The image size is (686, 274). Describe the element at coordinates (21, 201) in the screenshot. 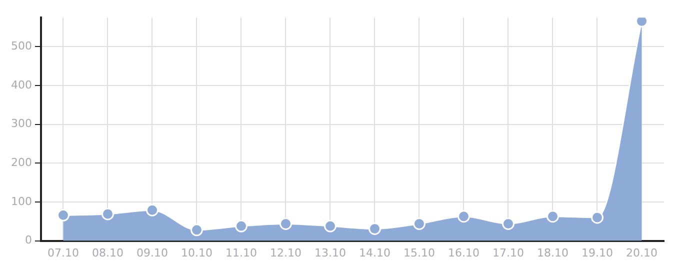

I see `y-tick-label: 100` at that location.